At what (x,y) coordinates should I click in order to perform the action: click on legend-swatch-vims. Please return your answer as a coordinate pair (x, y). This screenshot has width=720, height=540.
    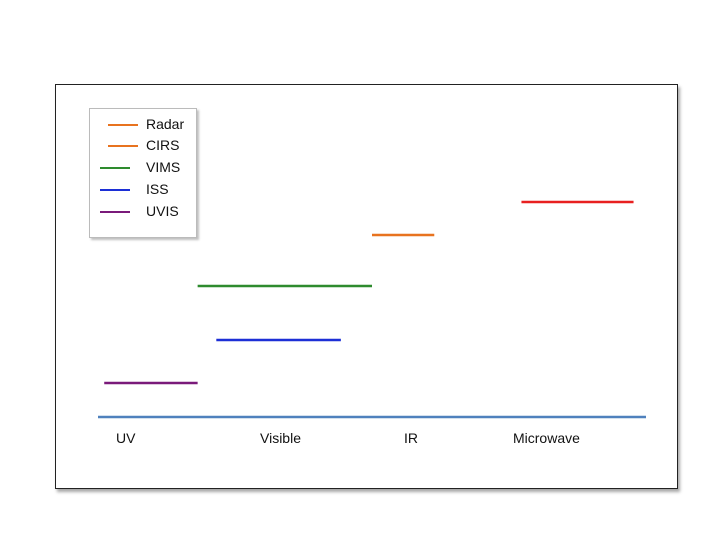
    Looking at the image, I should click on (115, 168).